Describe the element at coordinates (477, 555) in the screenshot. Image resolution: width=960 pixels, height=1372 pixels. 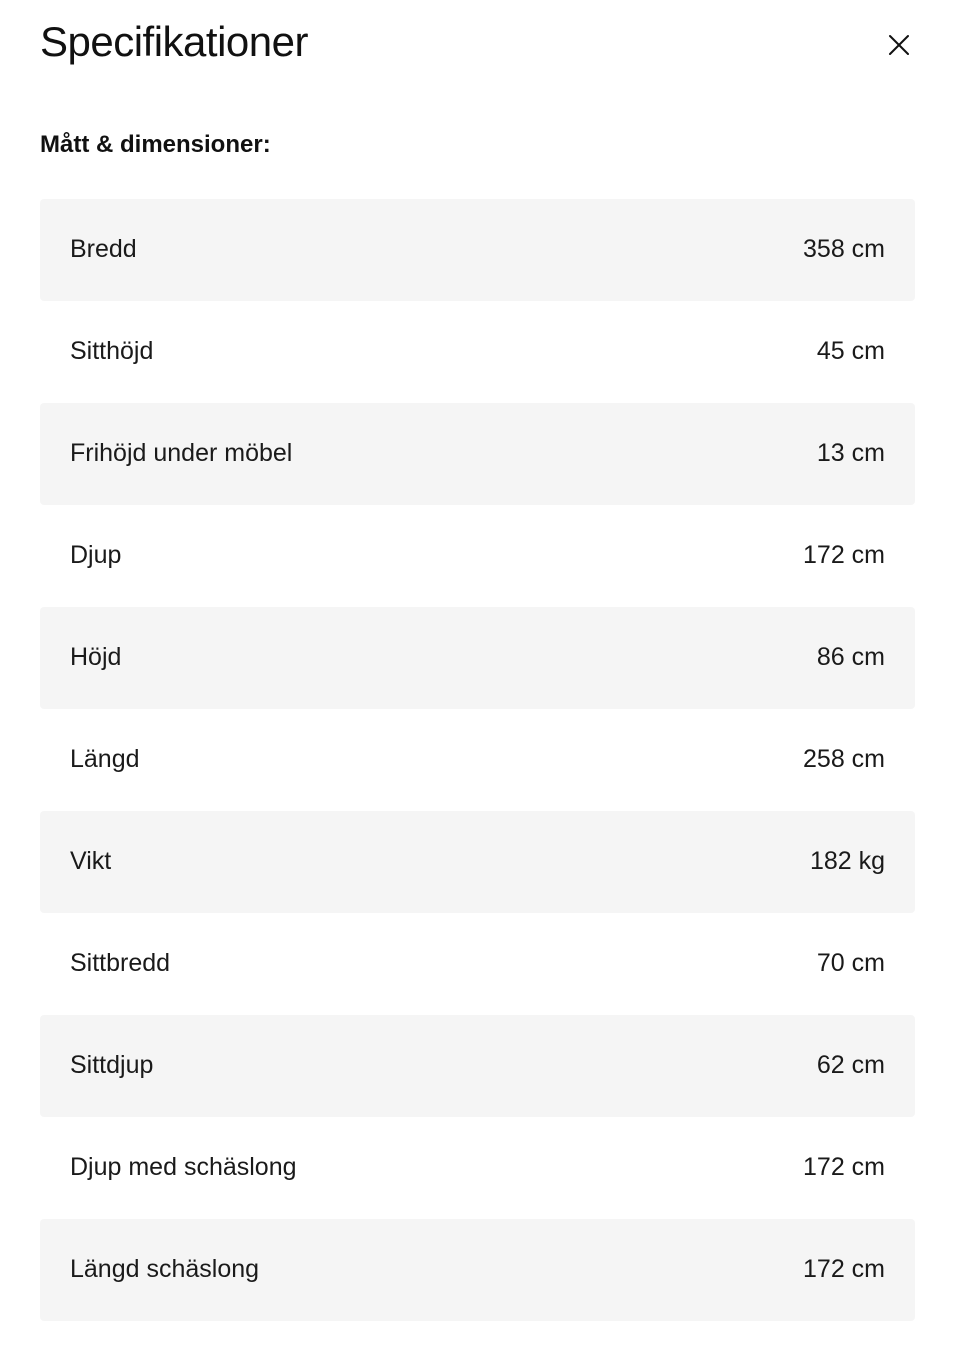
I see `spec-row-djup: Djup 172 cm` at that location.